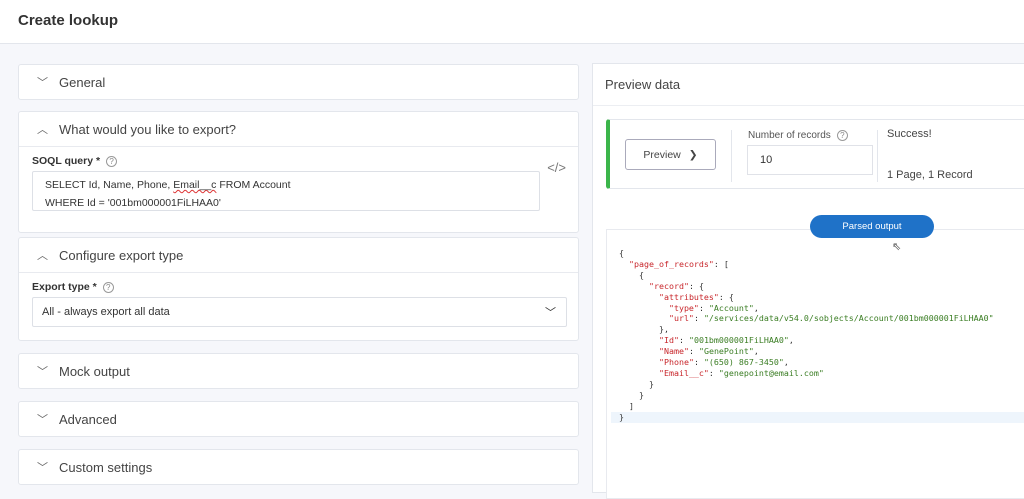 The height and width of the screenshot is (499, 1024). Describe the element at coordinates (810, 160) in the screenshot. I see `num-records-input: 10` at that location.